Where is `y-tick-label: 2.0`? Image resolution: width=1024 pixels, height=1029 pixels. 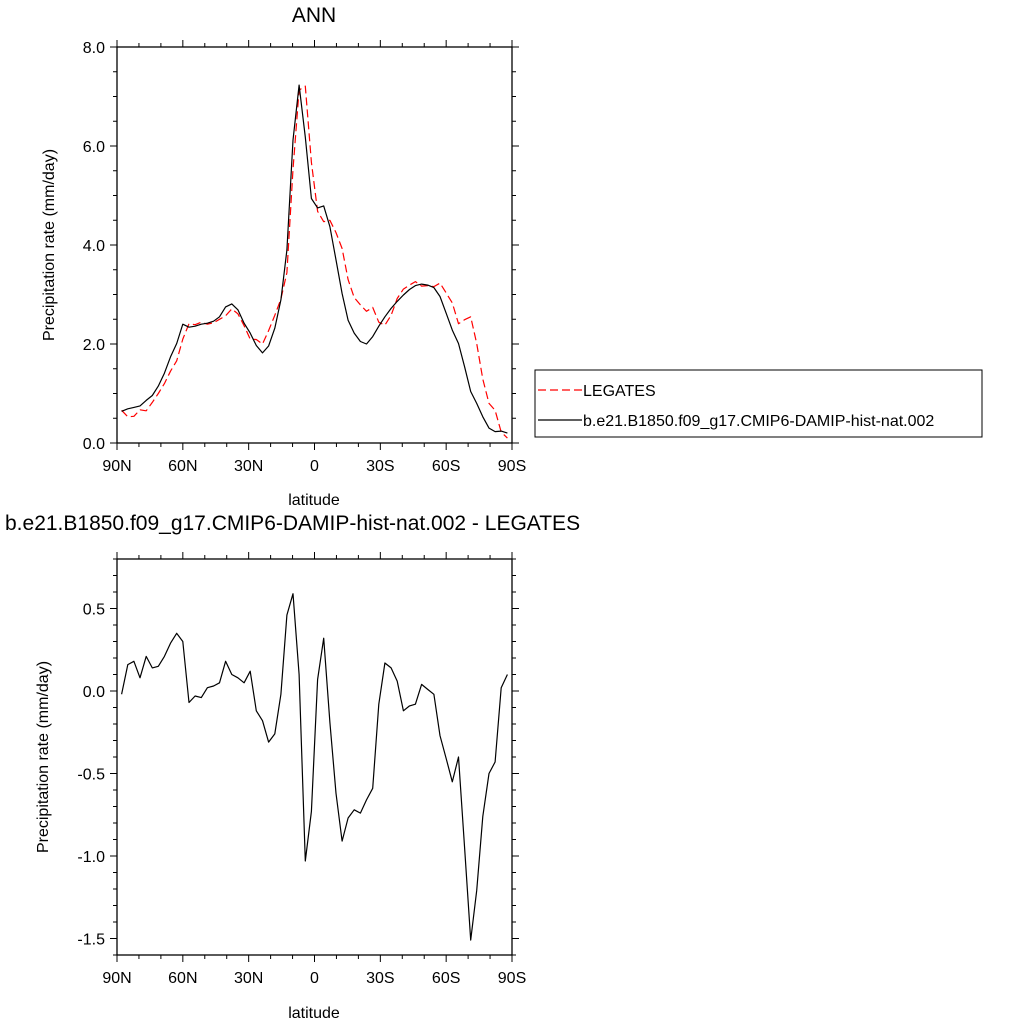
y-tick-label: 2.0 is located at coordinates (94, 345).